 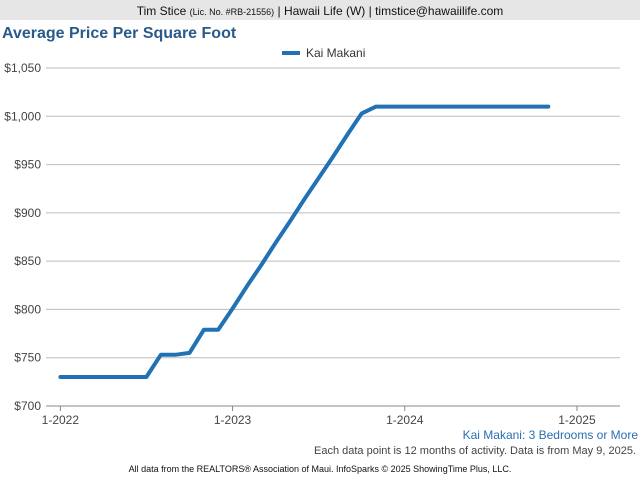 I want to click on y-tick-label: $1,050, so click(x=22, y=68).